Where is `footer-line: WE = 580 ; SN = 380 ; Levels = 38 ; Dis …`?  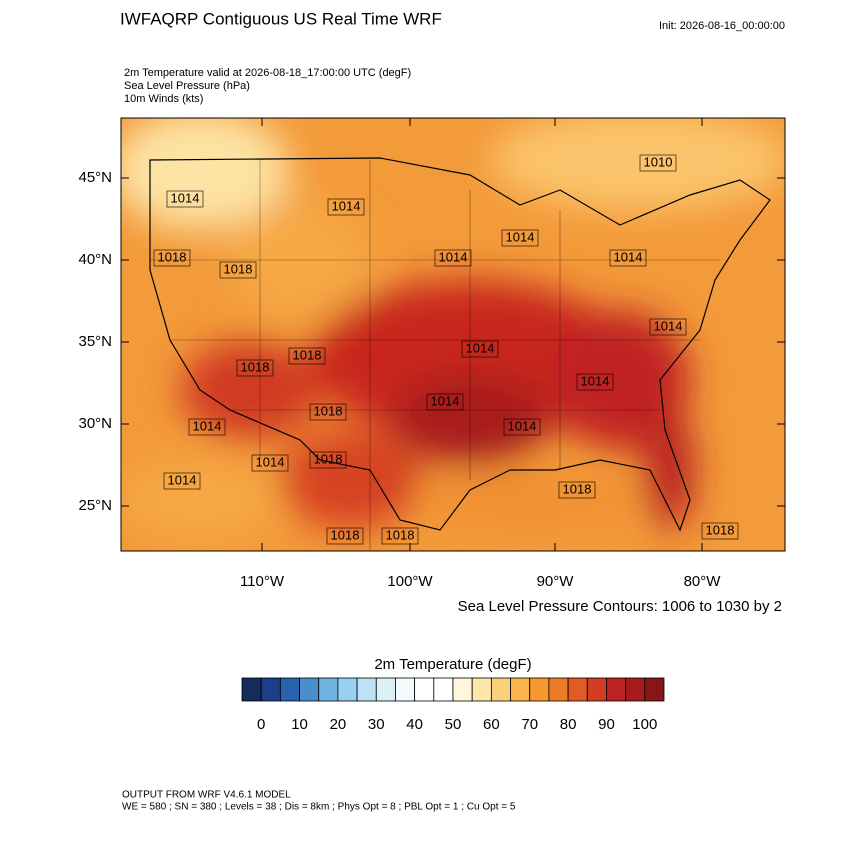 footer-line: WE = 580 ; SN = 380 ; Levels = 38 ; Dis … is located at coordinates (319, 807).